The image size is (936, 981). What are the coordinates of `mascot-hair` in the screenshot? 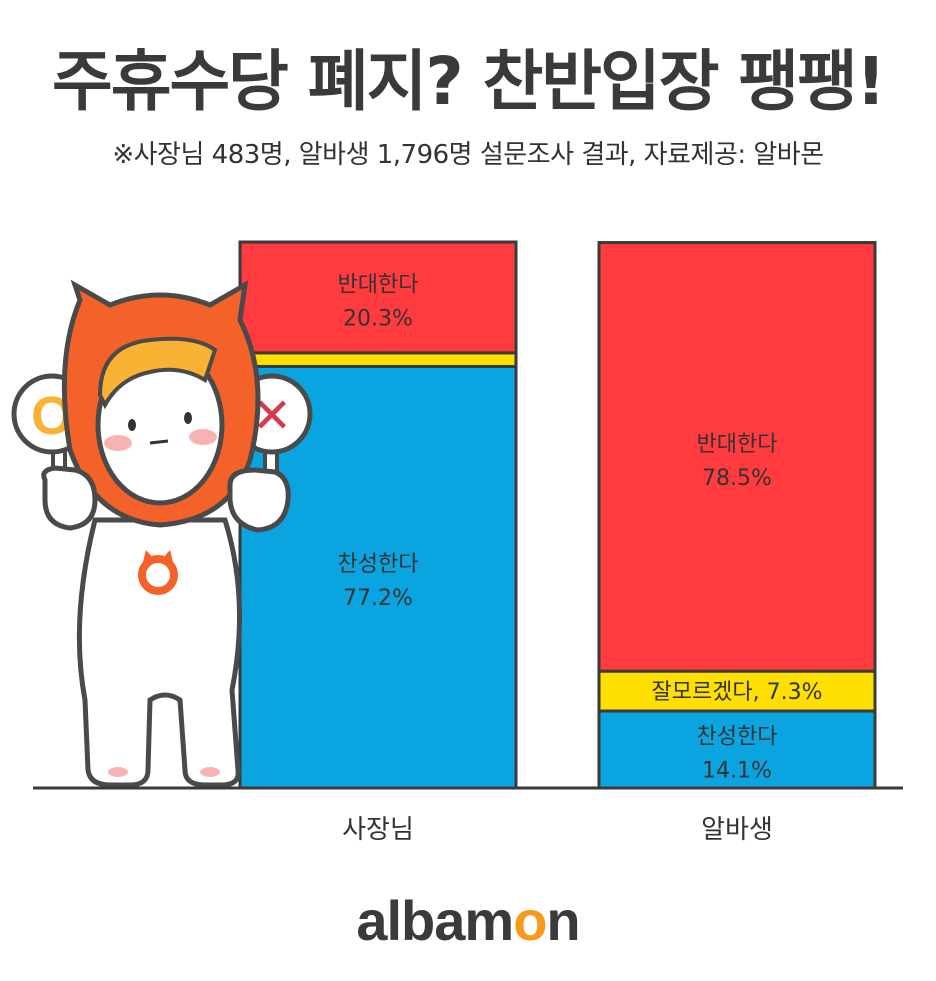 It's located at (157, 373).